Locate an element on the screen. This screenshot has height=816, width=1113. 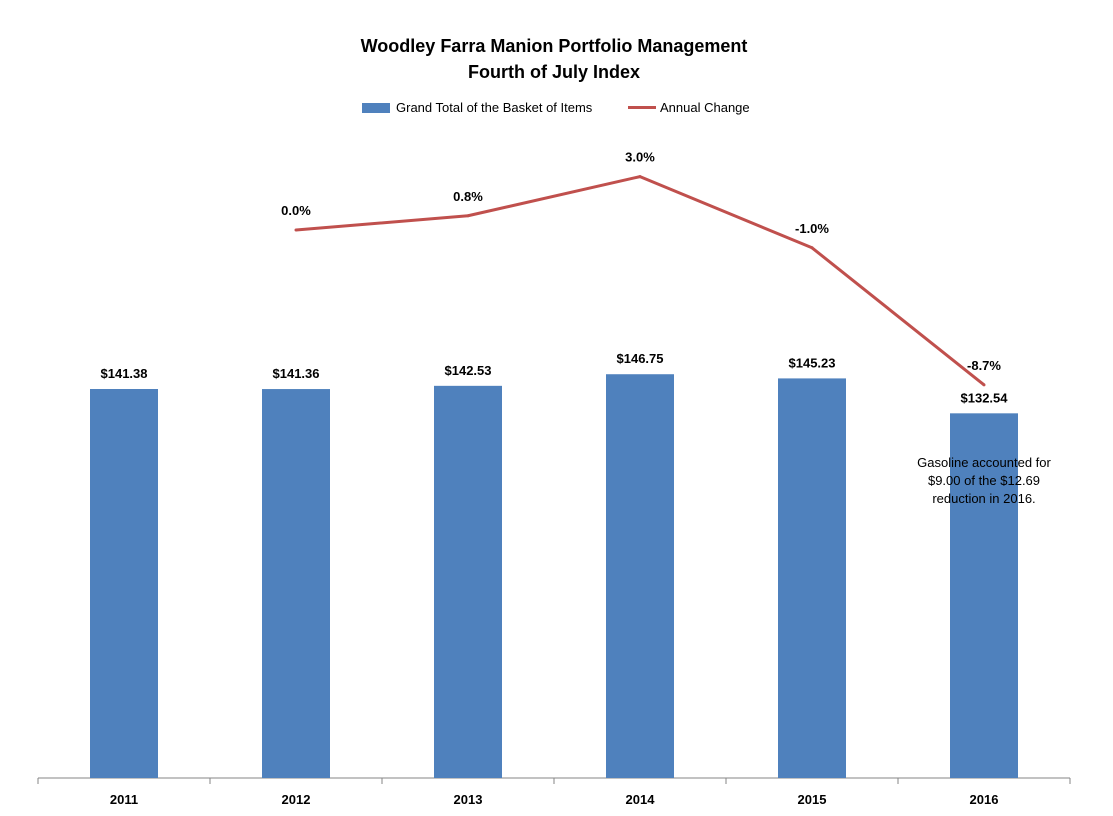
legend-item-line: Annual Change is located at coordinates (689, 107).